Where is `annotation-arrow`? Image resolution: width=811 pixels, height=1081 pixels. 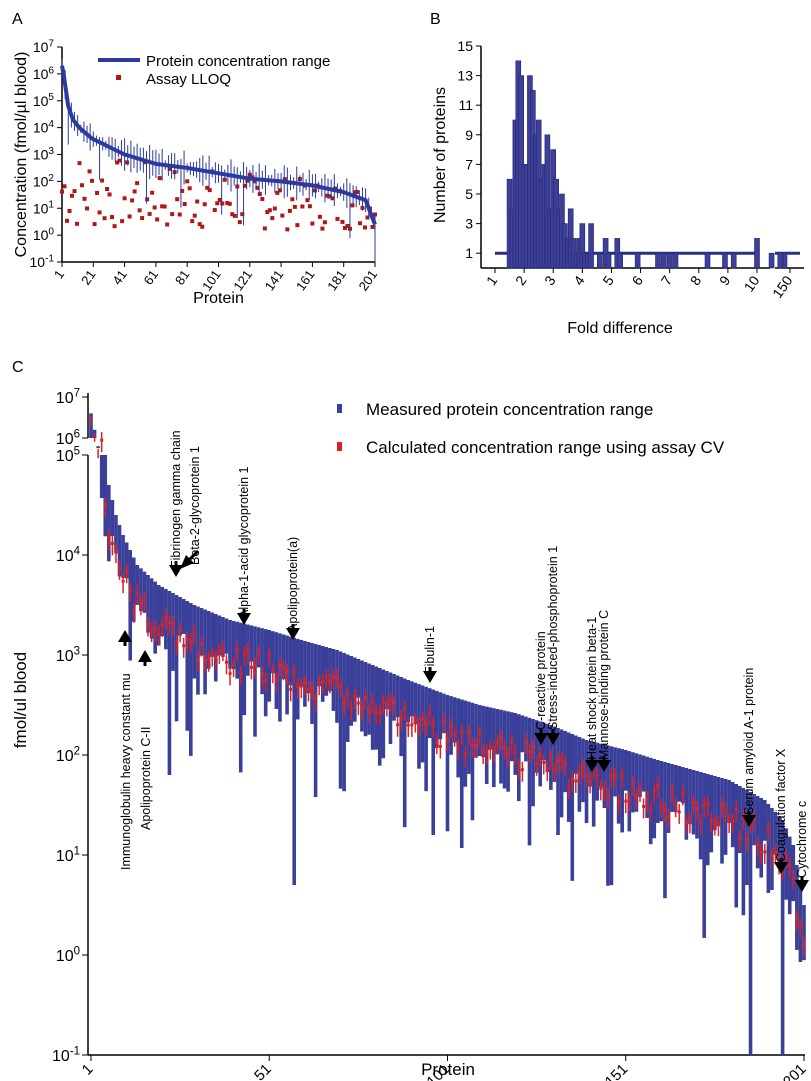
annotation-arrow is located at coordinates (604, 766).